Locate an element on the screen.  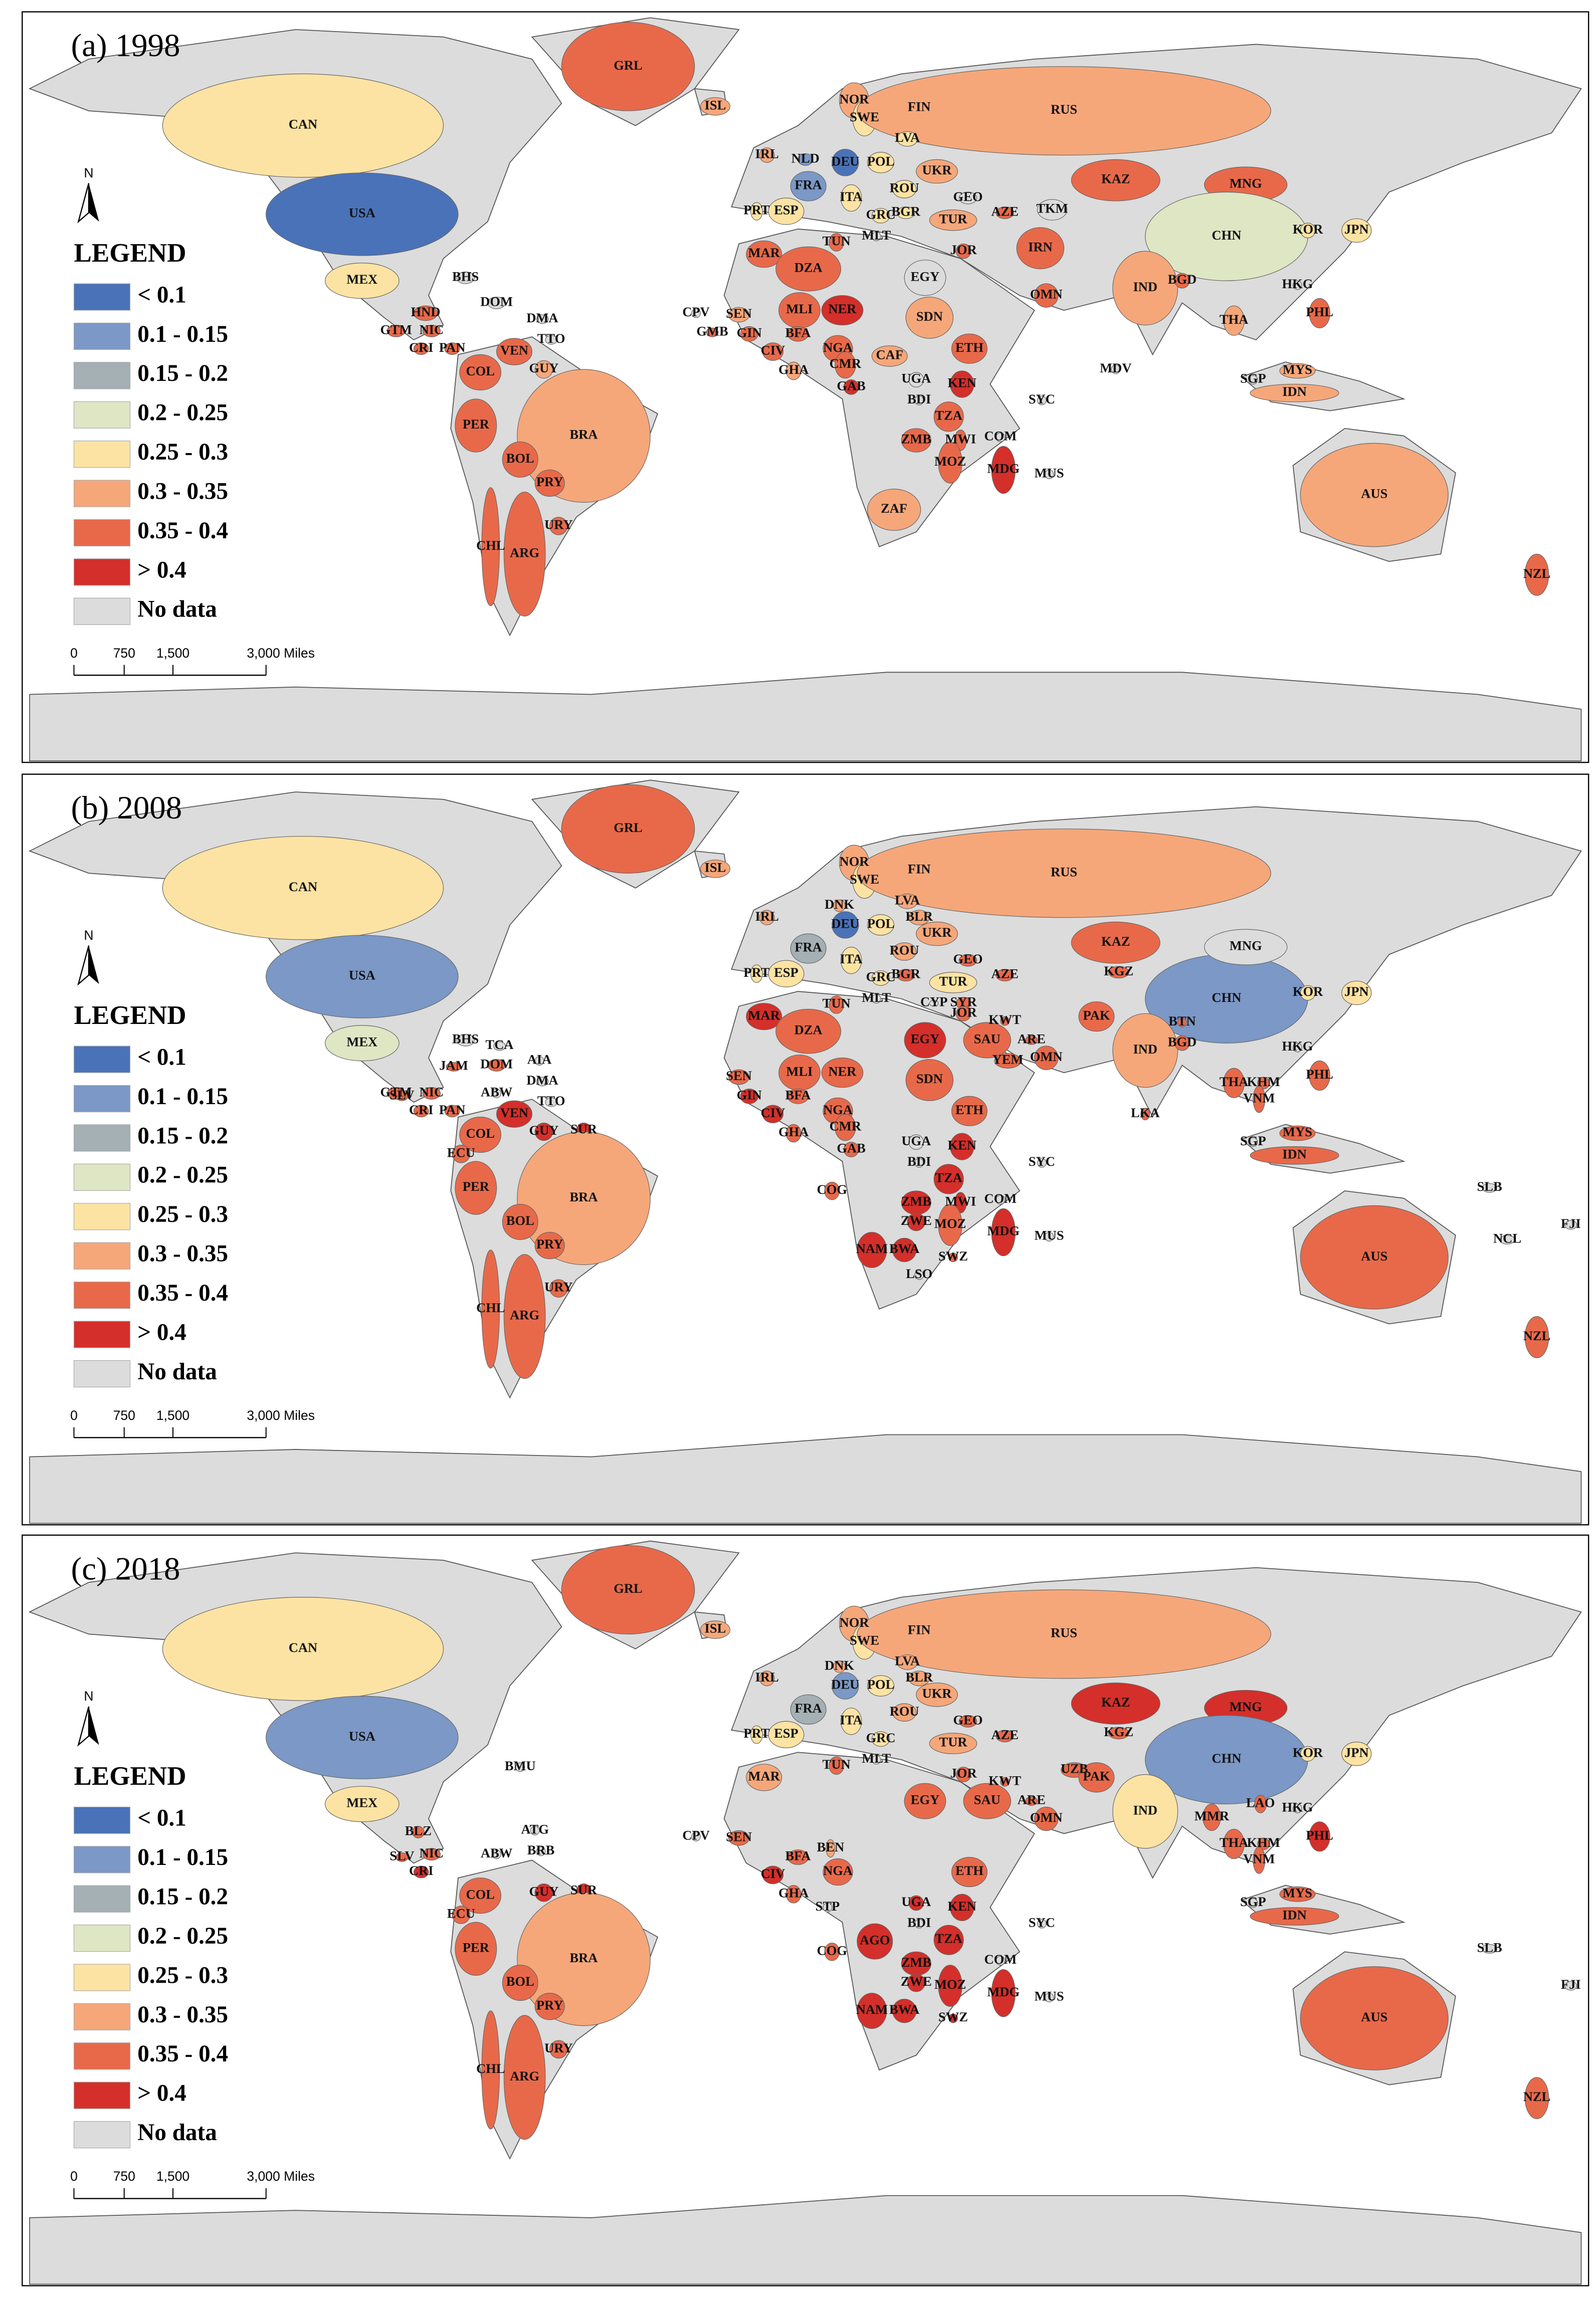
country-label: MAR is located at coordinates (764, 1014).